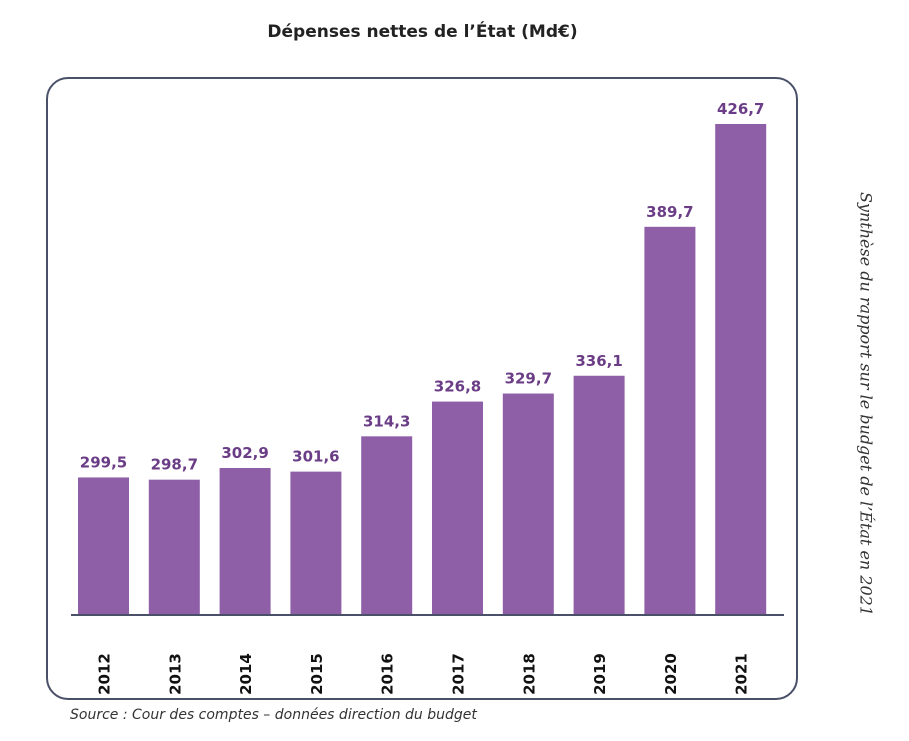 The height and width of the screenshot is (741, 909). I want to click on value-label: 301,6, so click(315, 457).